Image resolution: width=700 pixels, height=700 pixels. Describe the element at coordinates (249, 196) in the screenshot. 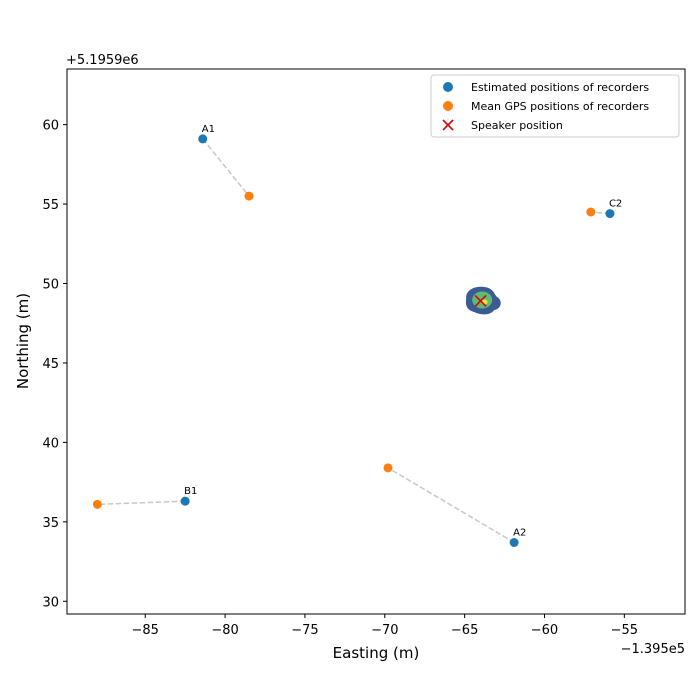

I see `gps-point-a1` at that location.